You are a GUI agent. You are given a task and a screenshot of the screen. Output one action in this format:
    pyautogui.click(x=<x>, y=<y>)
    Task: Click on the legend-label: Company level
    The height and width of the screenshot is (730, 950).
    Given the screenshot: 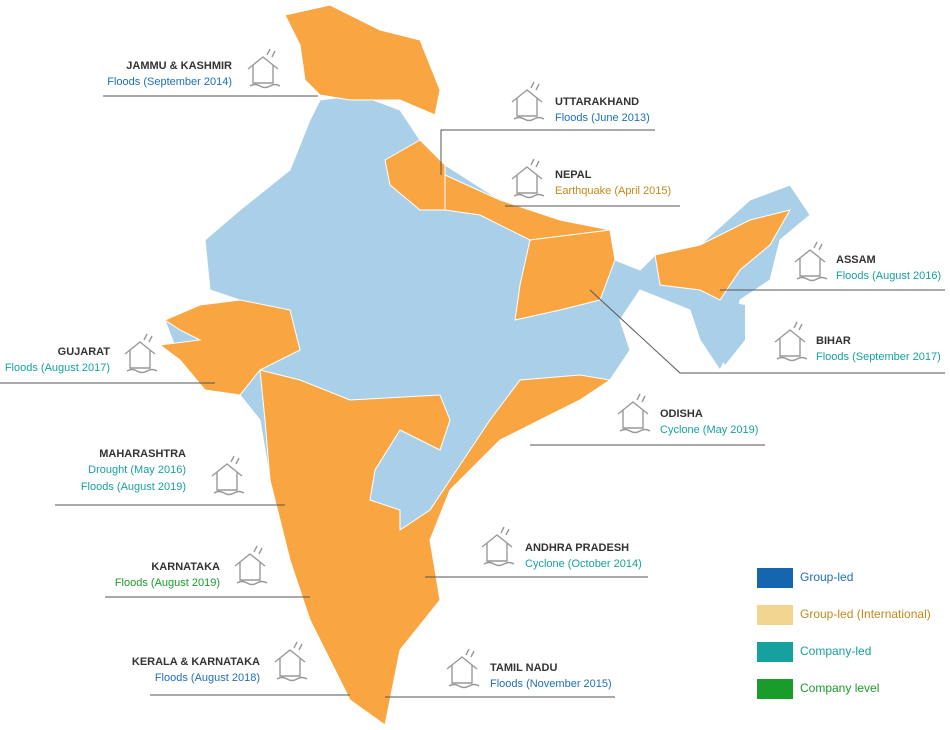 What is the action you would take?
    pyautogui.click(x=839, y=688)
    